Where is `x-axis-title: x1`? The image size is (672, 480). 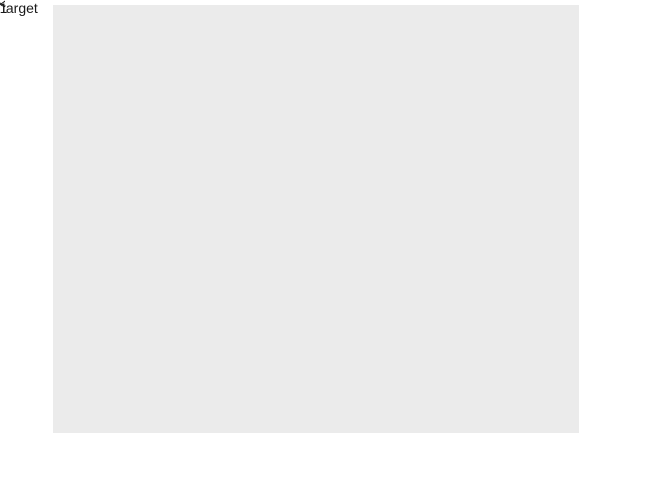 x-axis-title: x1 is located at coordinates (4, 8).